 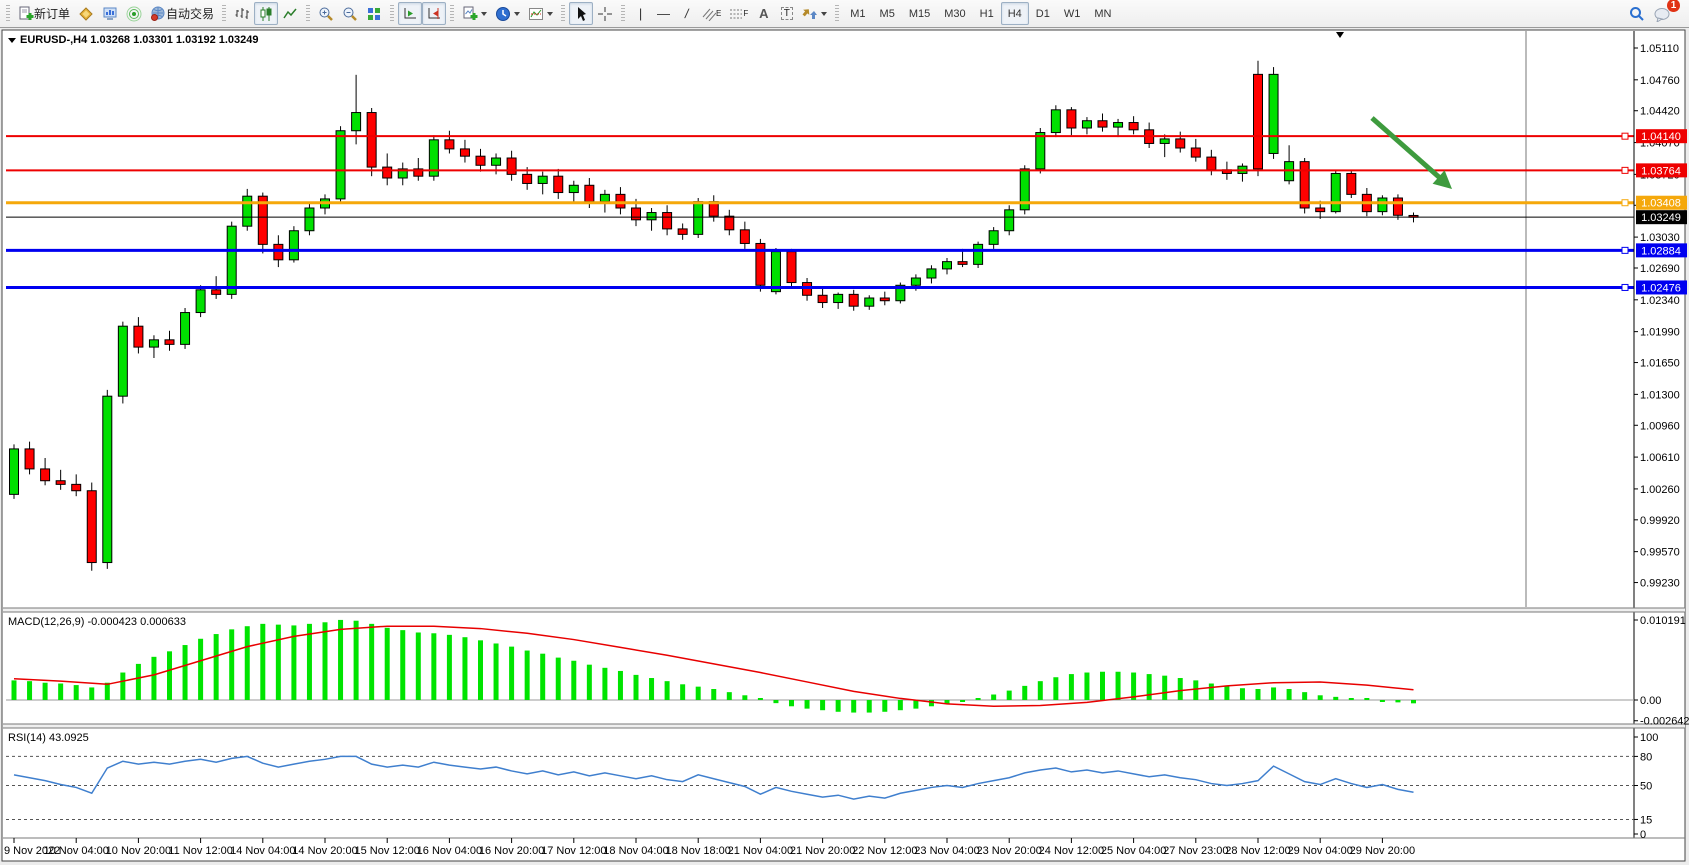 I want to click on gold-chart-icon, so click(x=86, y=13).